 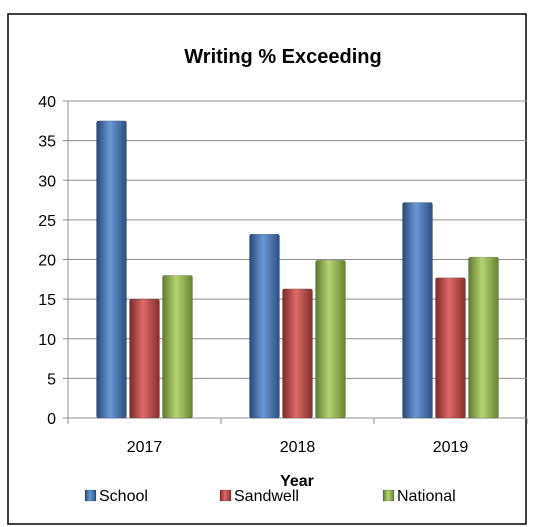 I want to click on y-tick-label: 35, so click(x=47, y=142).